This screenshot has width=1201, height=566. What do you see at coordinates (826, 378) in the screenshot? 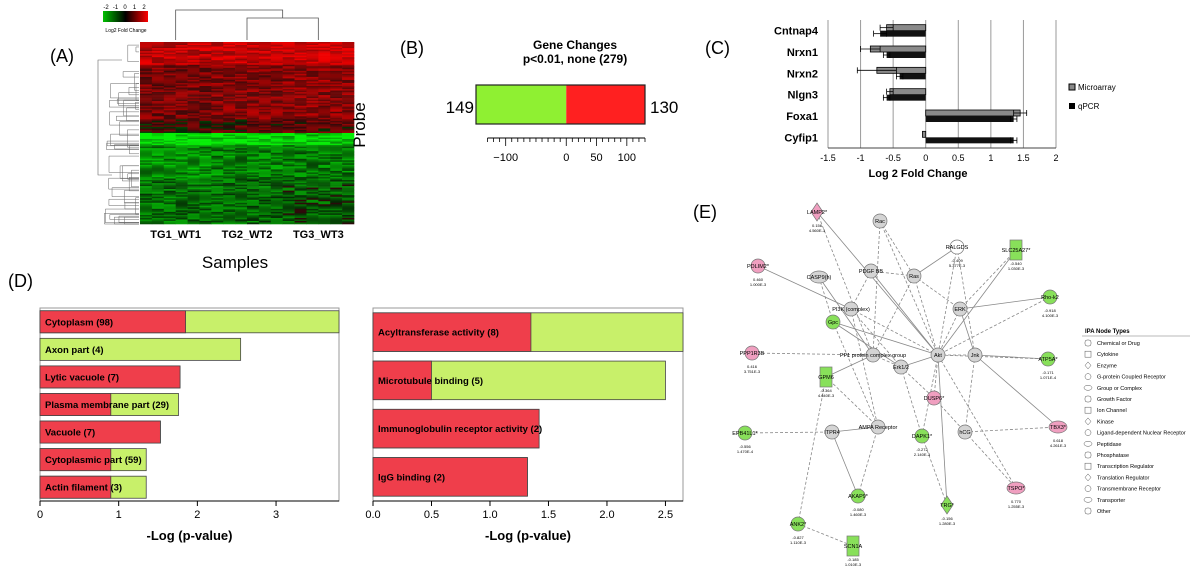
I see `network-node-label: GPM6` at bounding box center [826, 378].